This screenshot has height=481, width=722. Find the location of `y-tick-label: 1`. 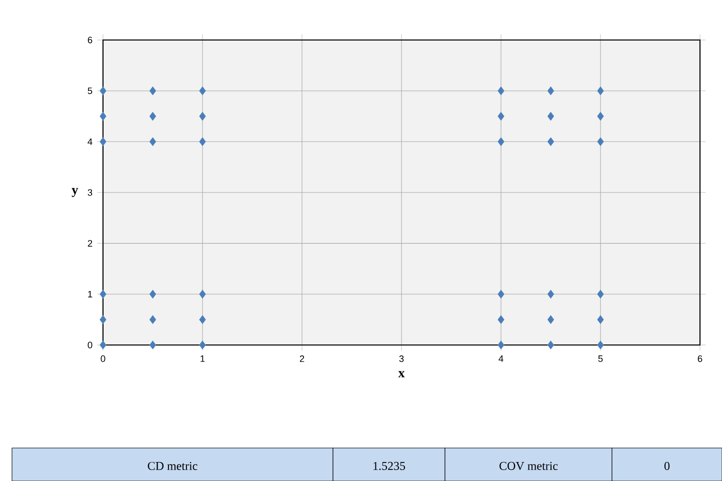

y-tick-label: 1 is located at coordinates (90, 294).